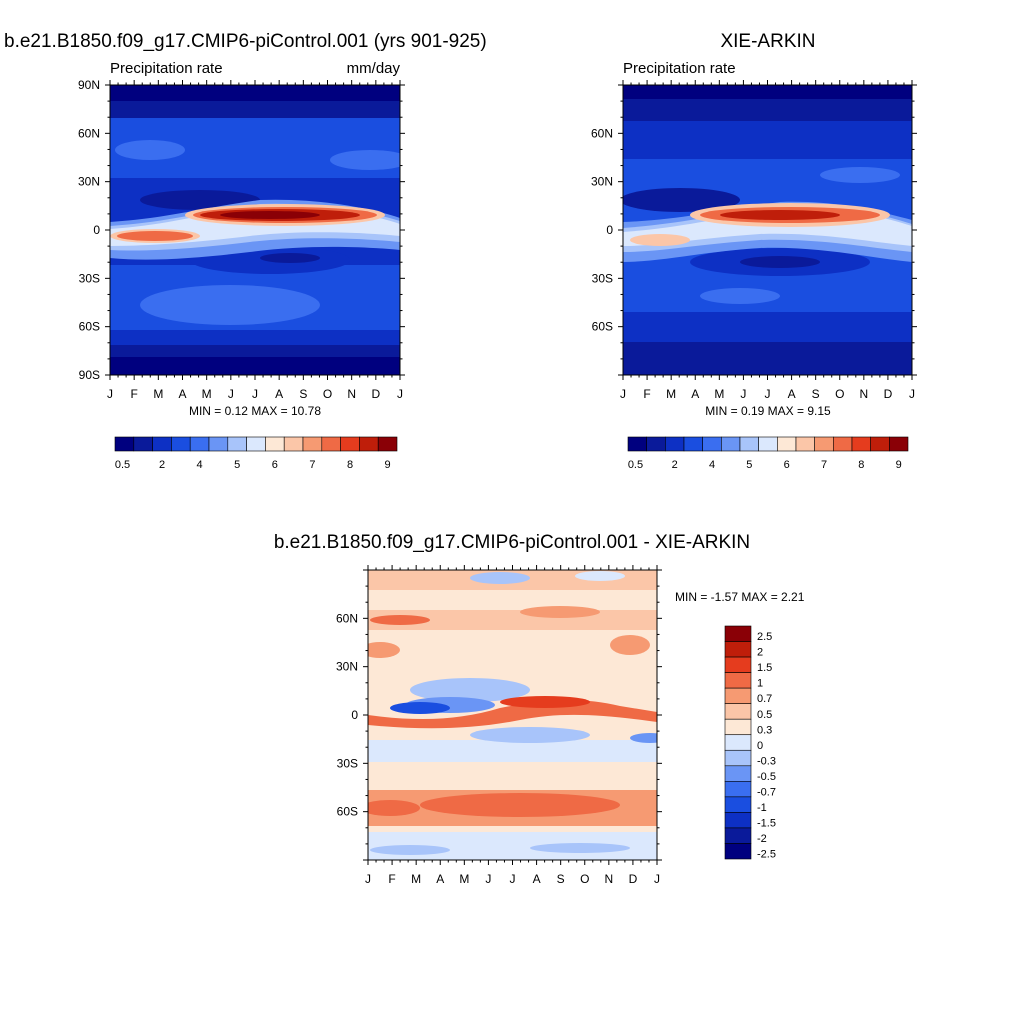  I want to click on colorbar-label: 7, so click(312, 465).